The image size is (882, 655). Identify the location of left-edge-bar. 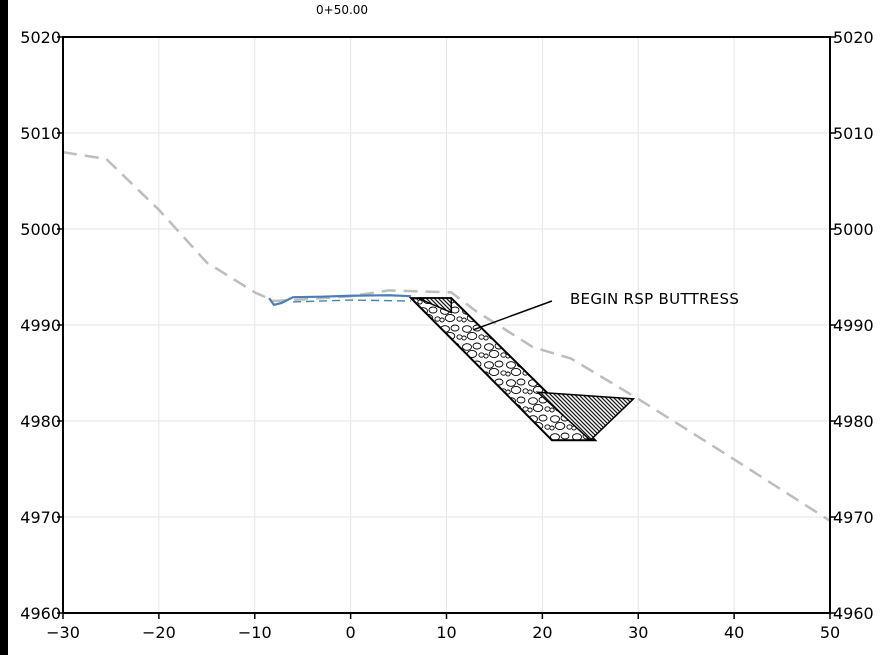
(4, 327).